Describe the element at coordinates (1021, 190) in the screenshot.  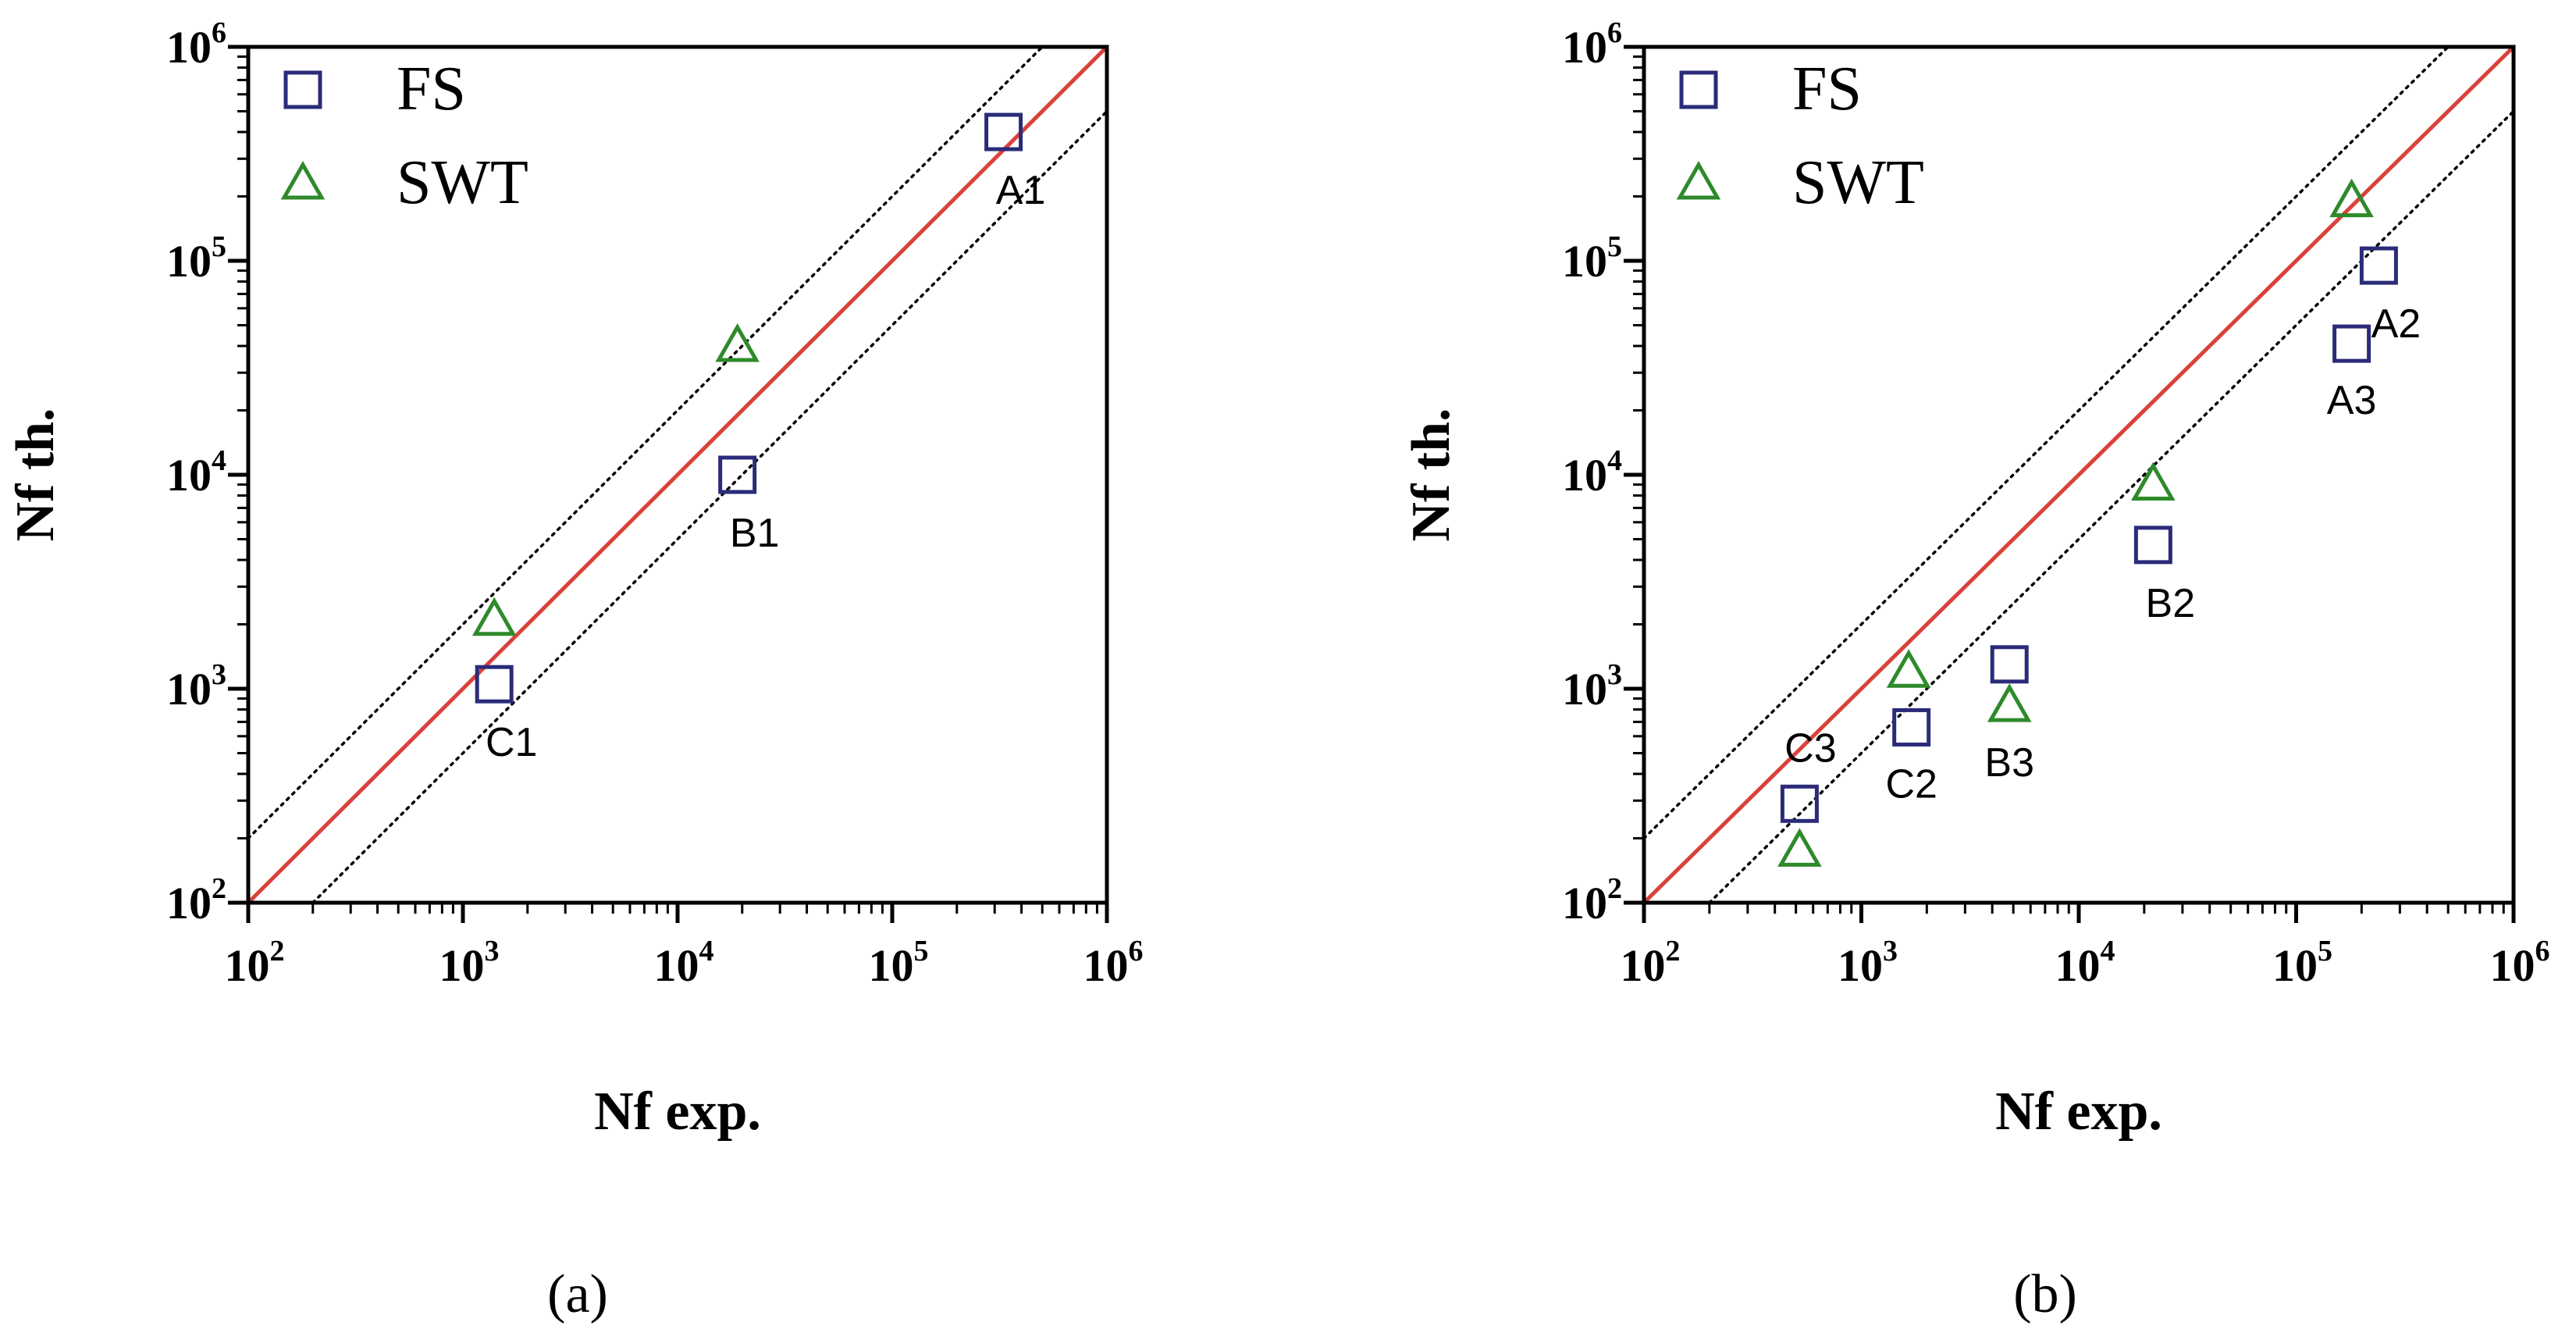
I see `point-label: A1` at that location.